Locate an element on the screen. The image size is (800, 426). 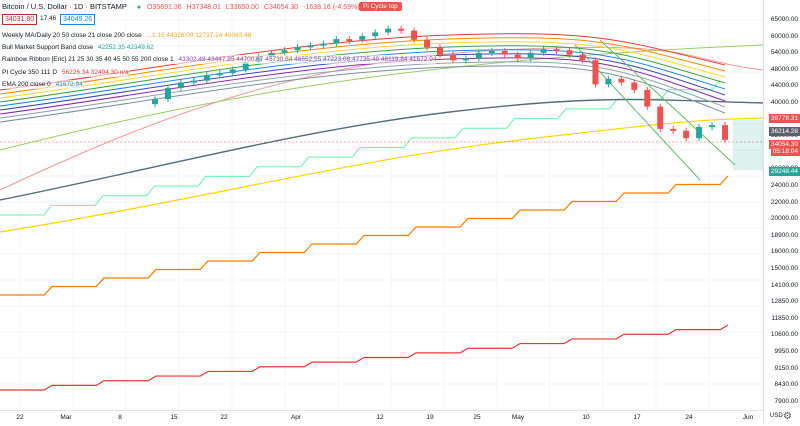
time-tick-label: 17 is located at coordinates (637, 417).